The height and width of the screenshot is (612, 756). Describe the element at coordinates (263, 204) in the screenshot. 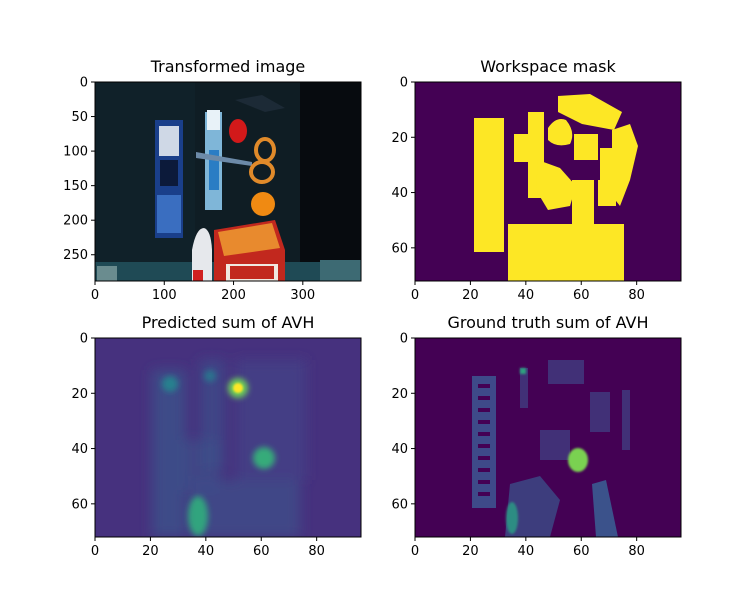

I see `orange` at that location.